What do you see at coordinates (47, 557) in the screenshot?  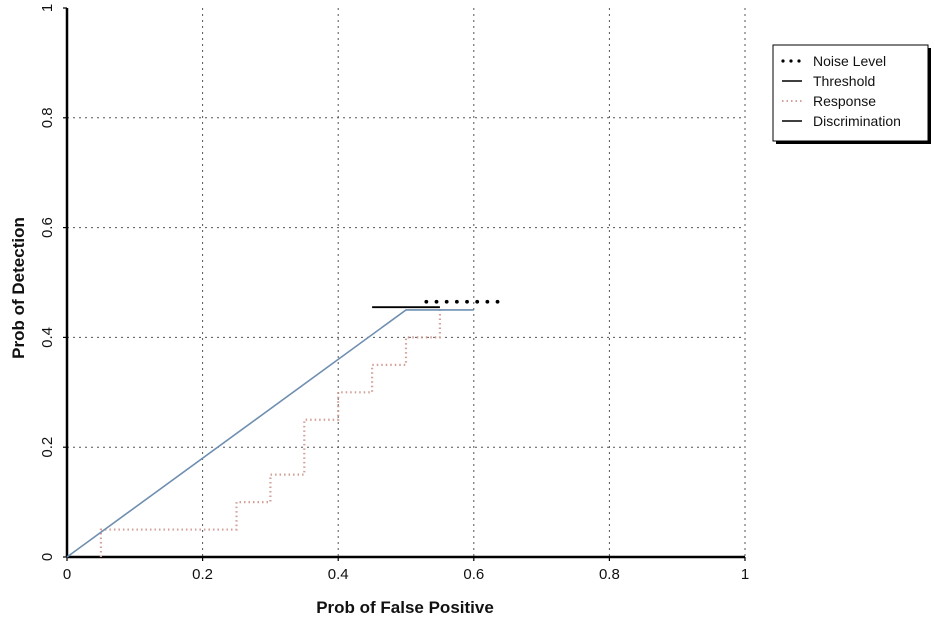 I see `y-tick-label: 0` at bounding box center [47, 557].